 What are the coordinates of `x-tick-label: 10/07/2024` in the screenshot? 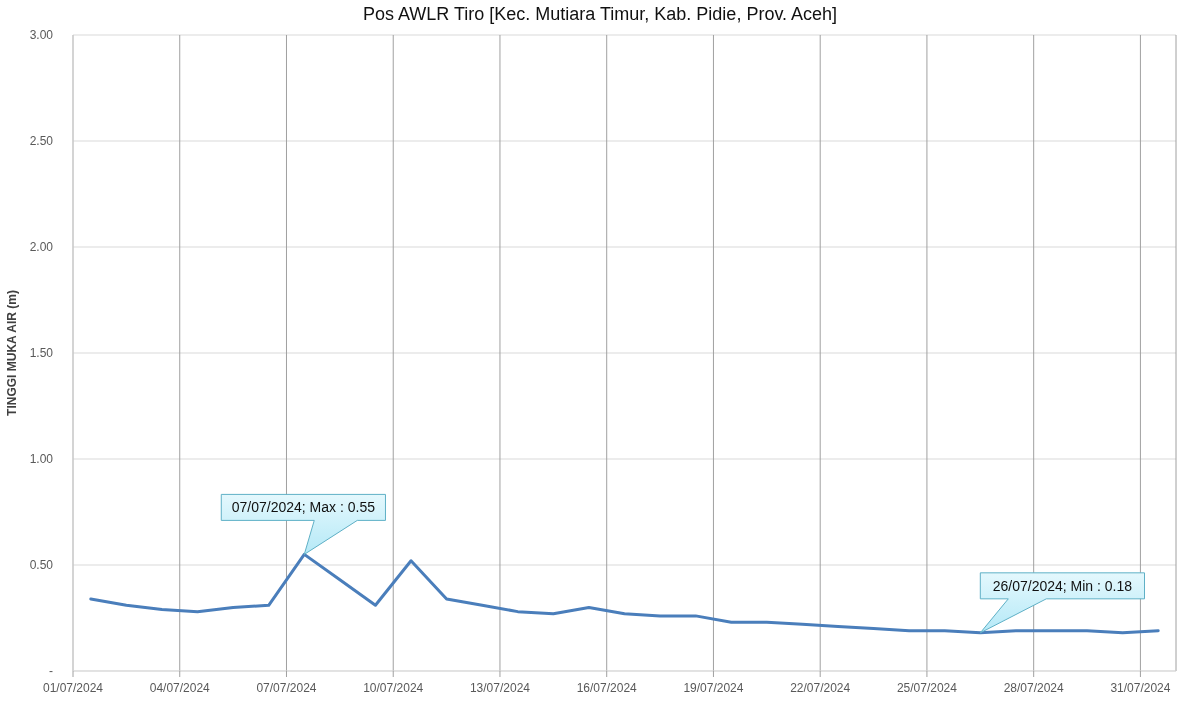 It's located at (393, 687).